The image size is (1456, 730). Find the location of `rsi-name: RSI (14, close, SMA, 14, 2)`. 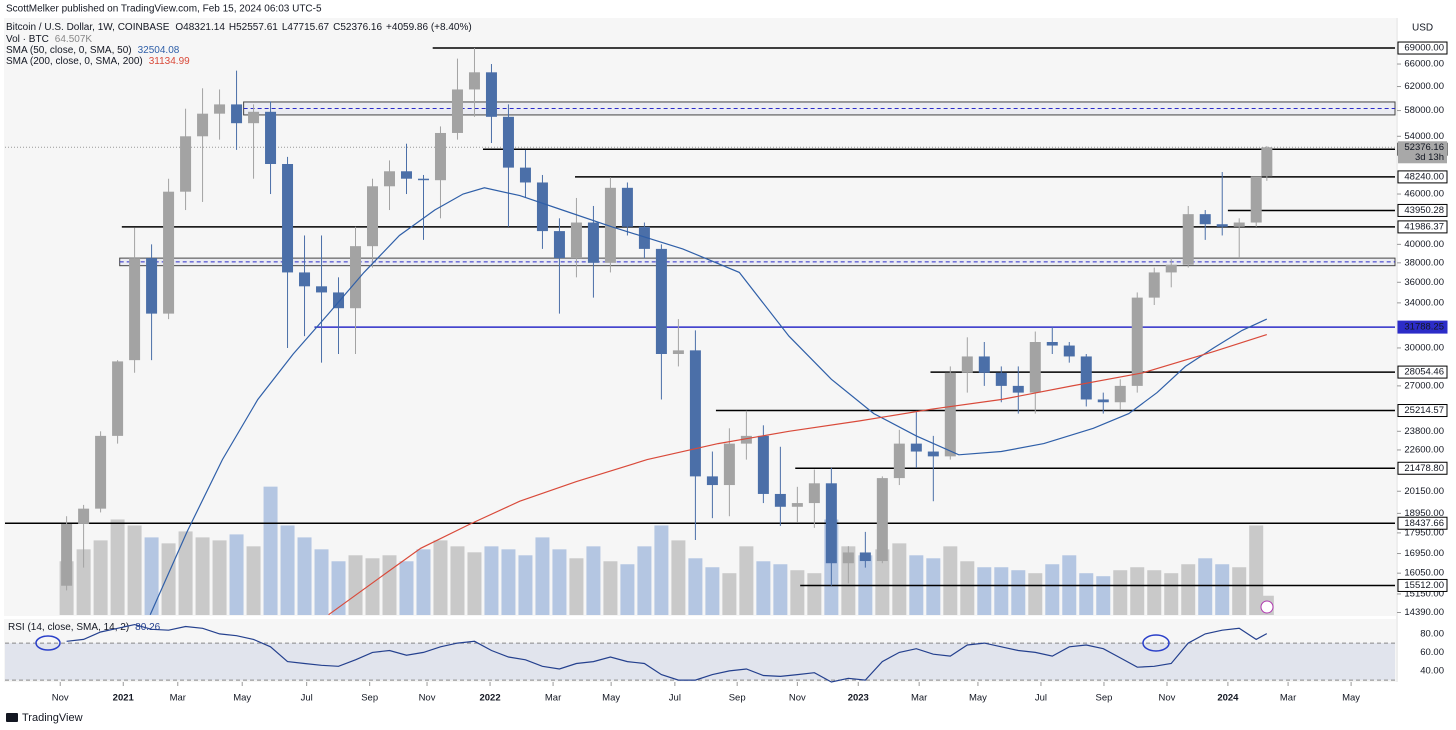

rsi-name: RSI (14, close, SMA, 14, 2) is located at coordinates (68, 627).